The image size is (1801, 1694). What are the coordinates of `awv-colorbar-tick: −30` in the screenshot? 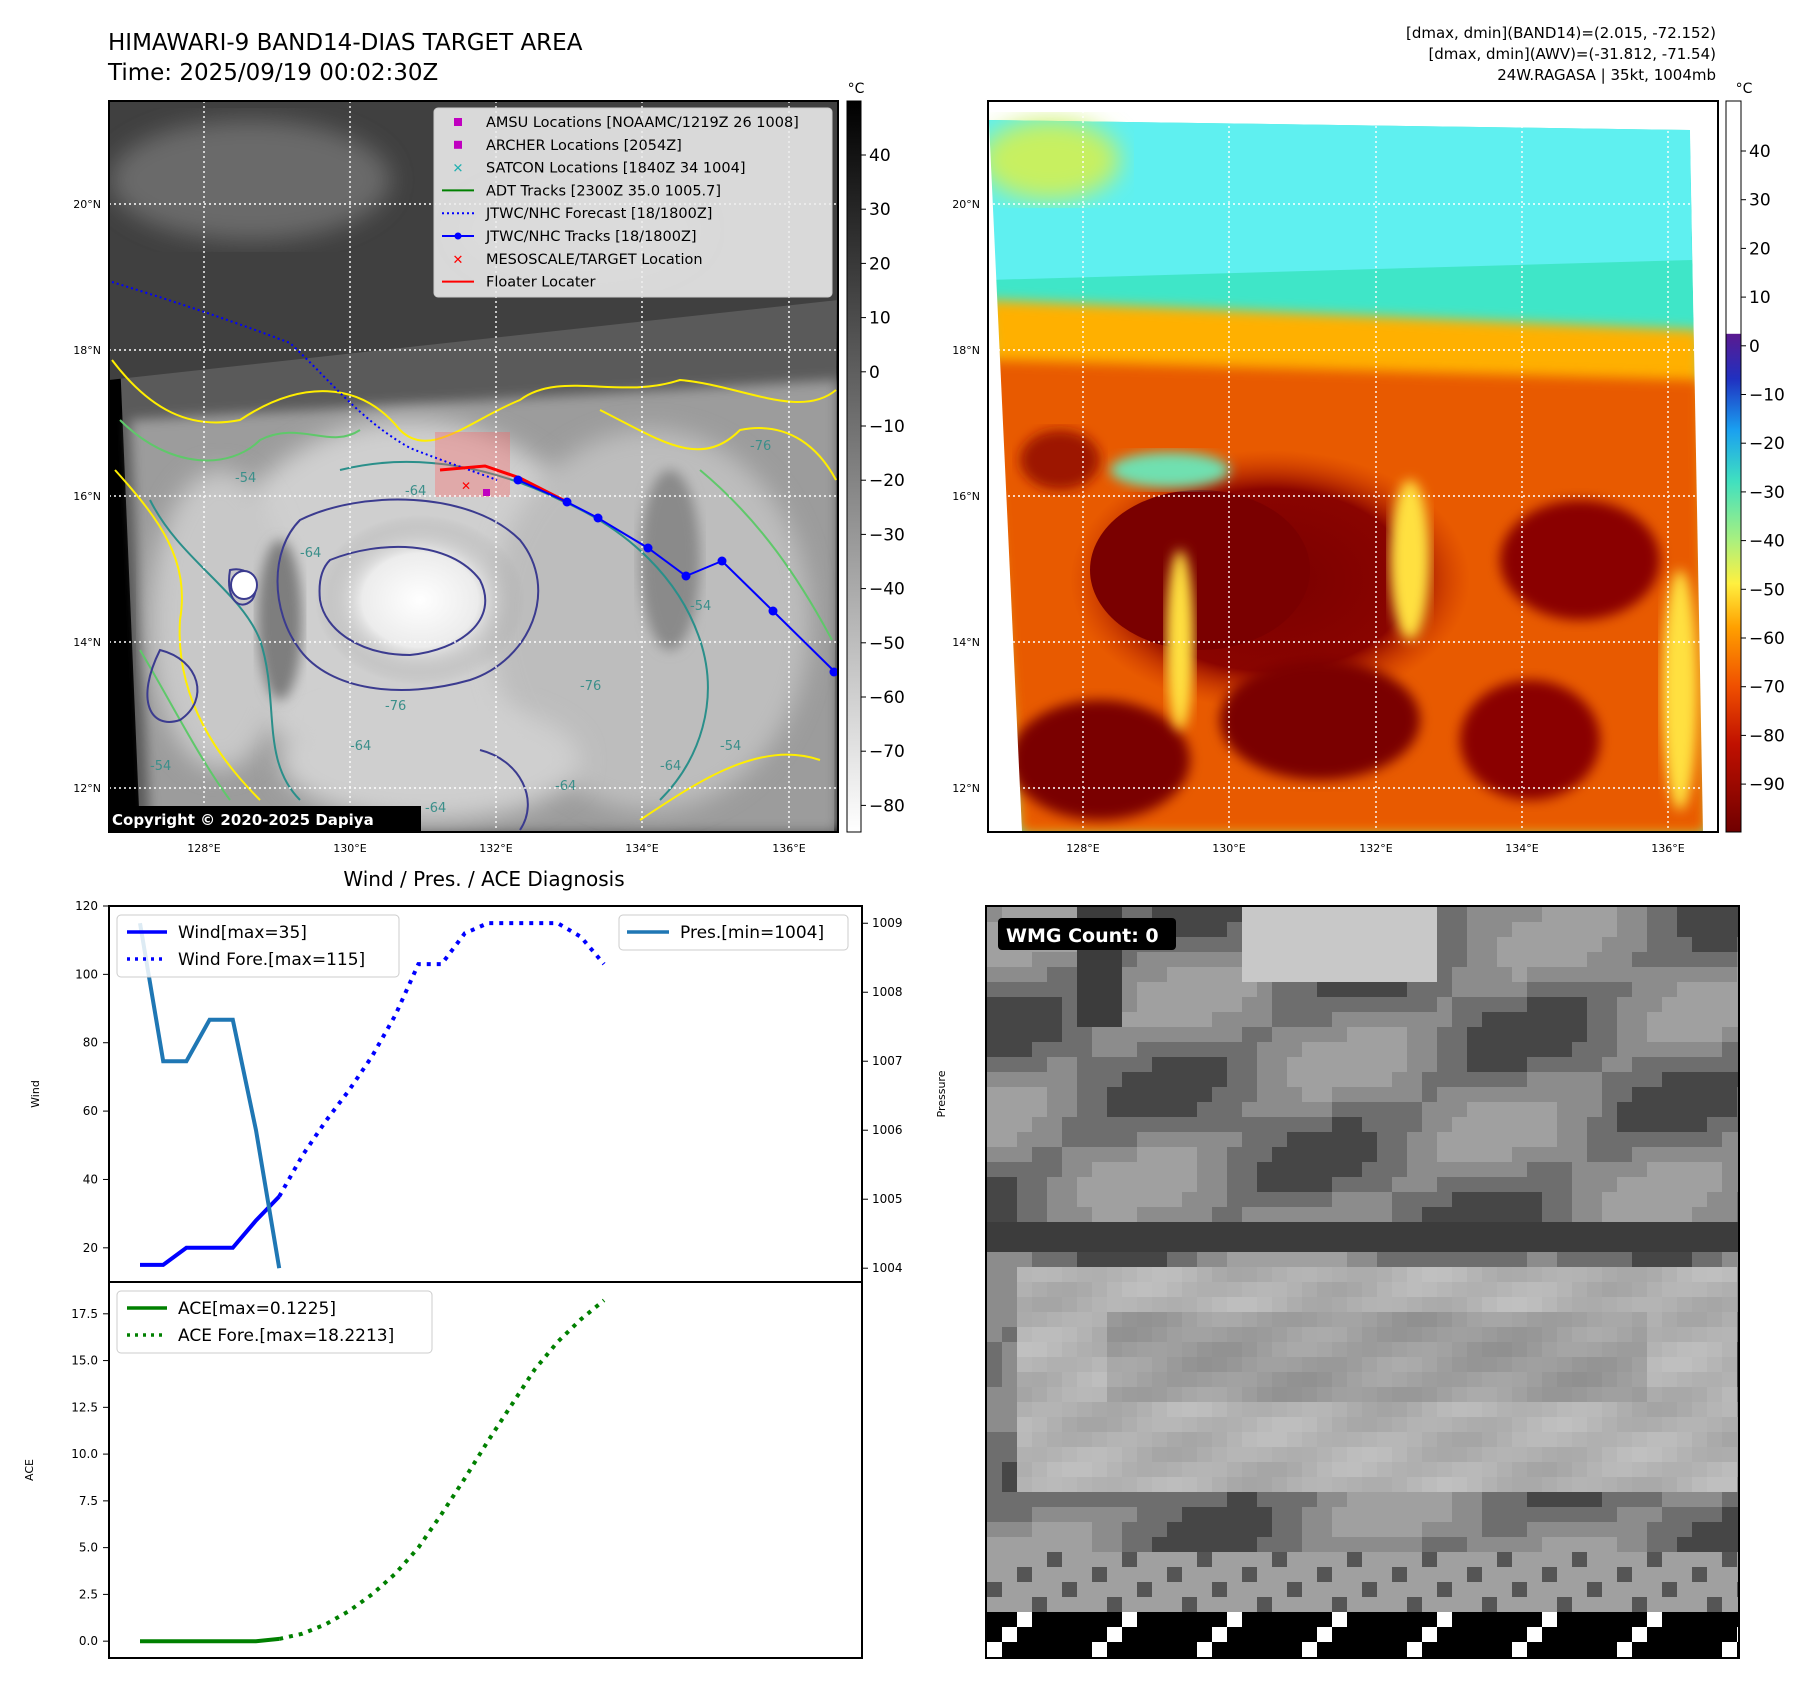 It's located at (1767, 493).